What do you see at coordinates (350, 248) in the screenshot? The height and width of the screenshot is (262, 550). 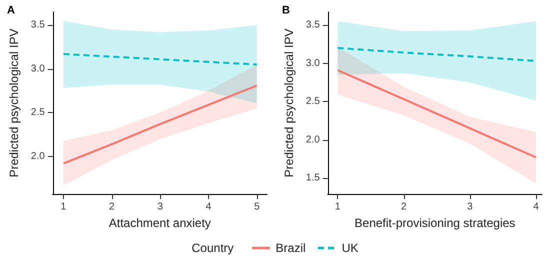 I see `legend-label: UK` at bounding box center [350, 248].